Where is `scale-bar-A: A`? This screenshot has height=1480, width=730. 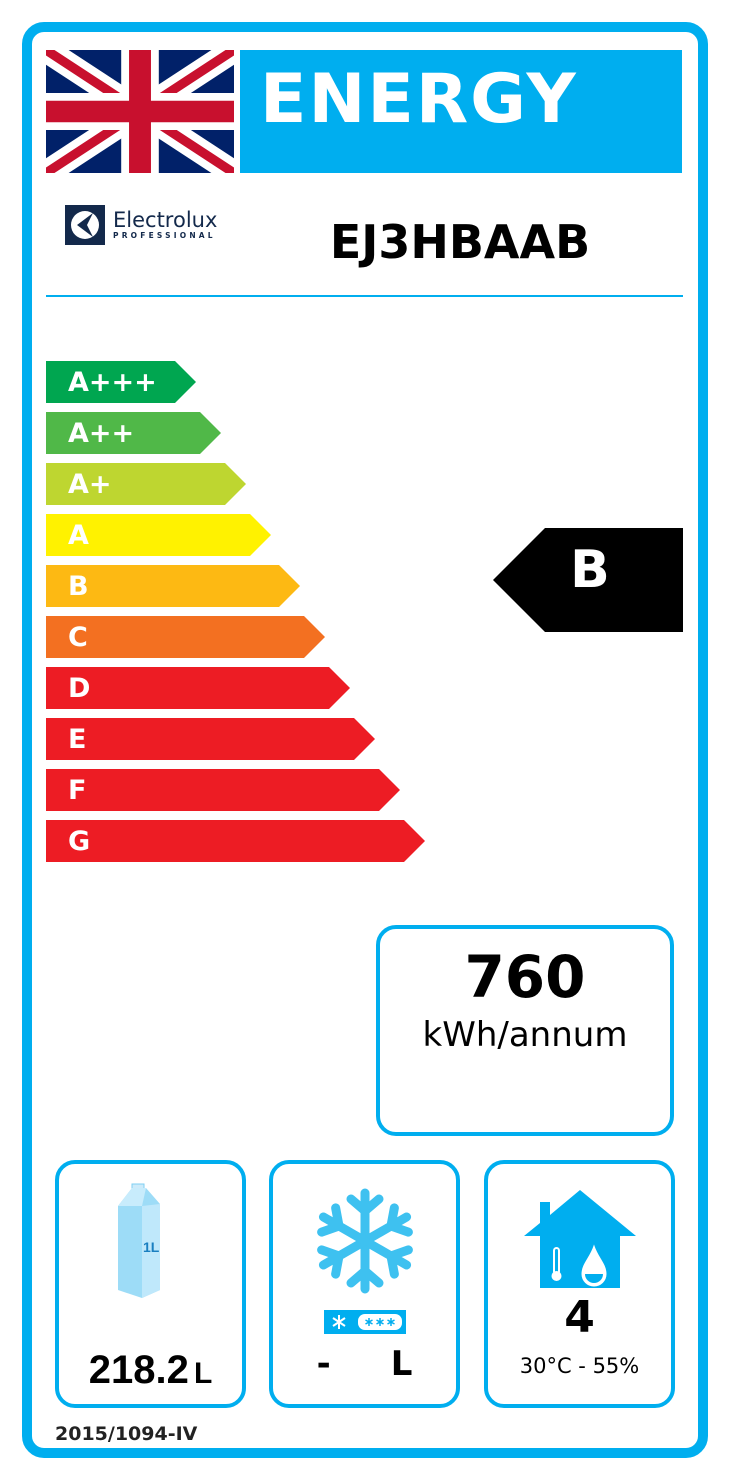 scale-bar-A: A is located at coordinates (158, 535).